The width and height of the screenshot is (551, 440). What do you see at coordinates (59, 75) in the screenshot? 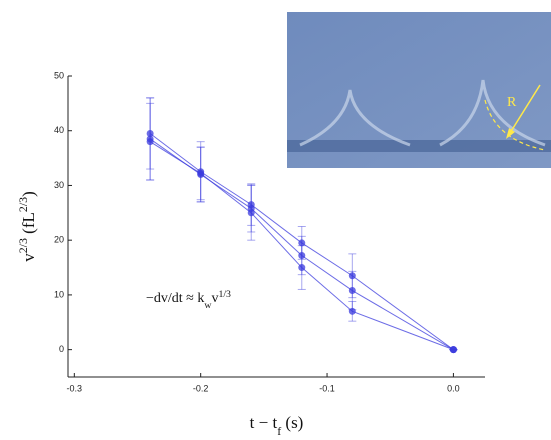
I see `y-tick-label: 50` at bounding box center [59, 75].